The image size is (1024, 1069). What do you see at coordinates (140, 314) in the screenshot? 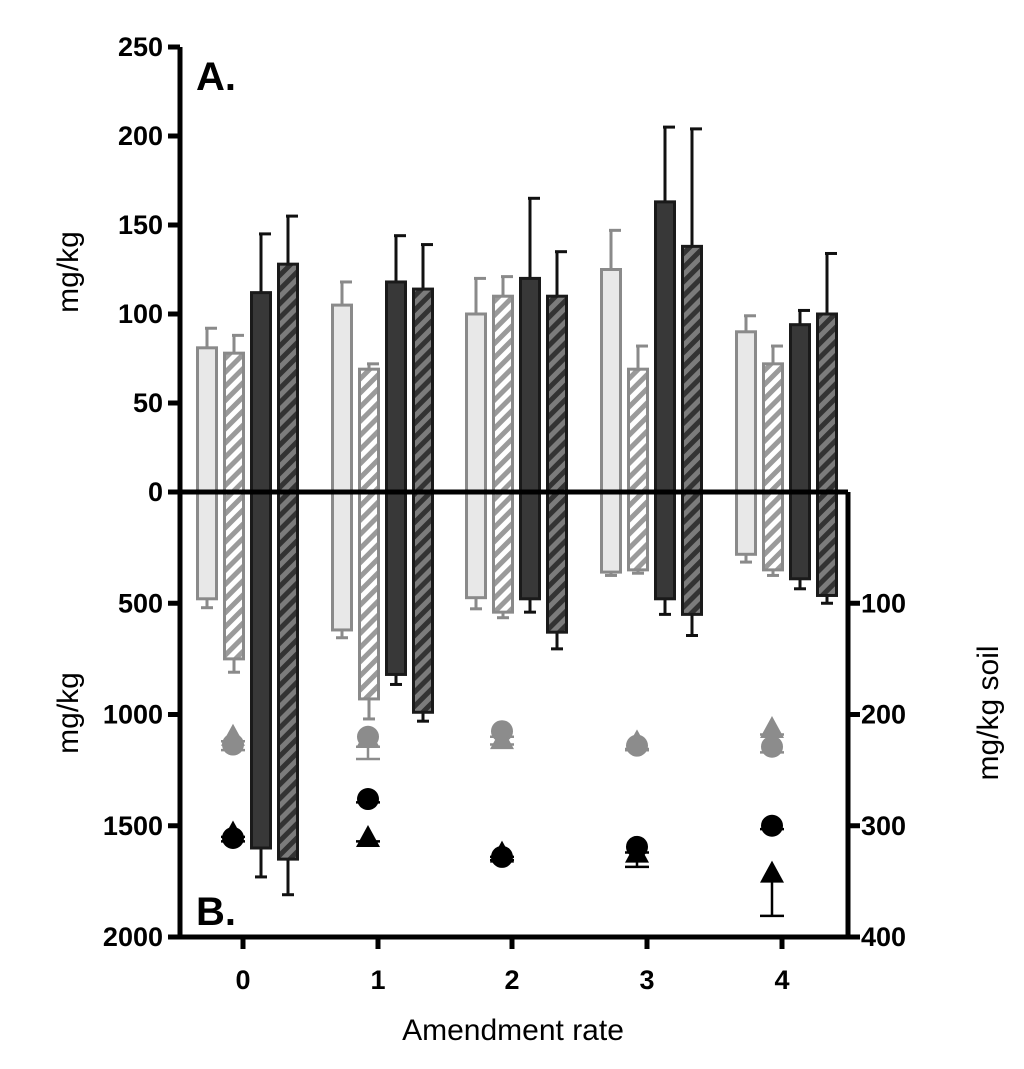
I see `y-tick-label-a: 100` at bounding box center [140, 314].